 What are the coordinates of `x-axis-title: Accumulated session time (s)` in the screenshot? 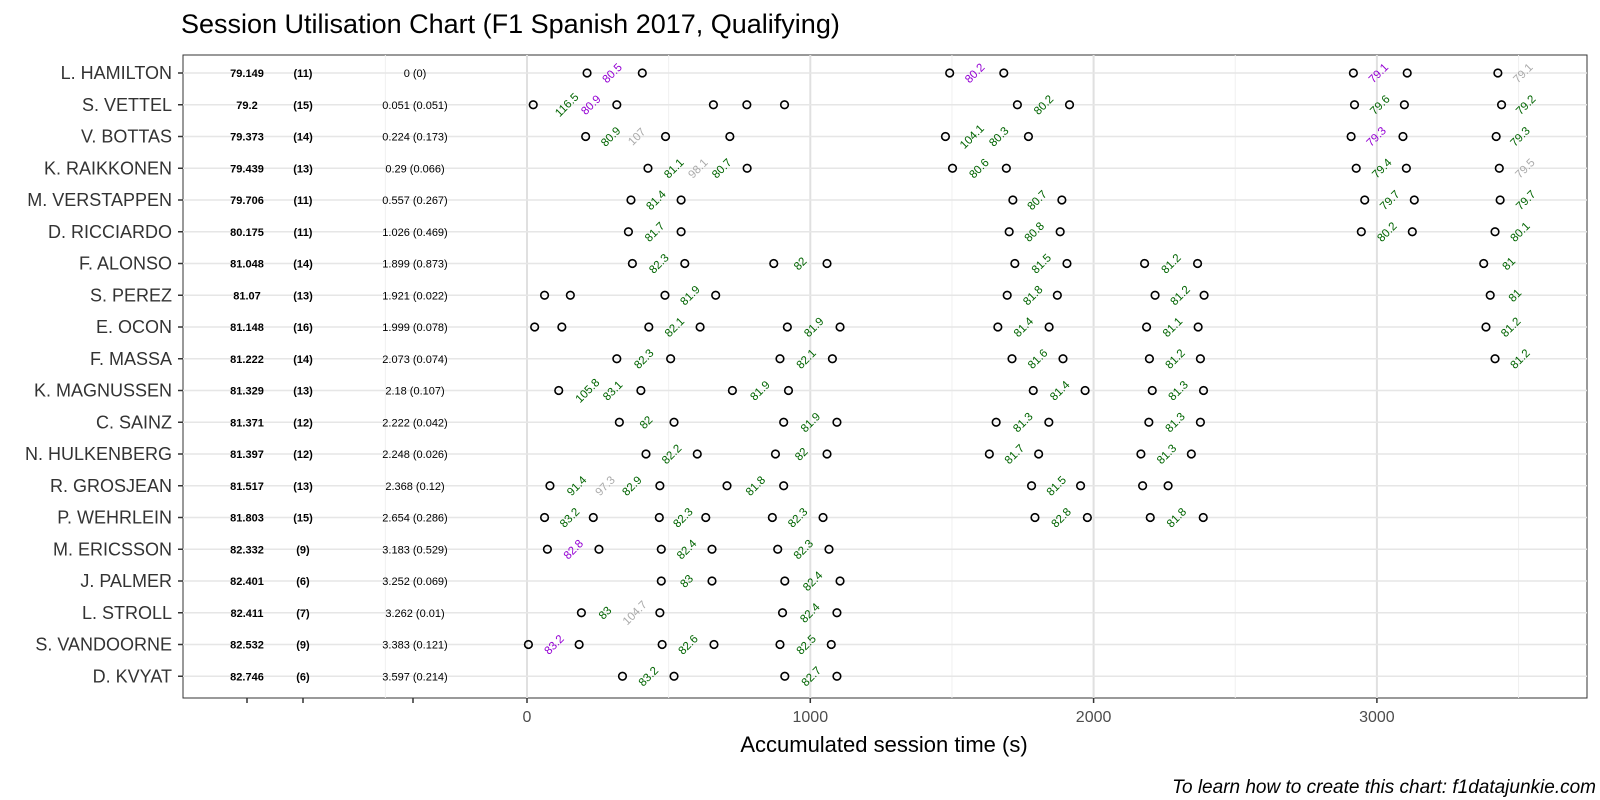 It's located at (883, 744).